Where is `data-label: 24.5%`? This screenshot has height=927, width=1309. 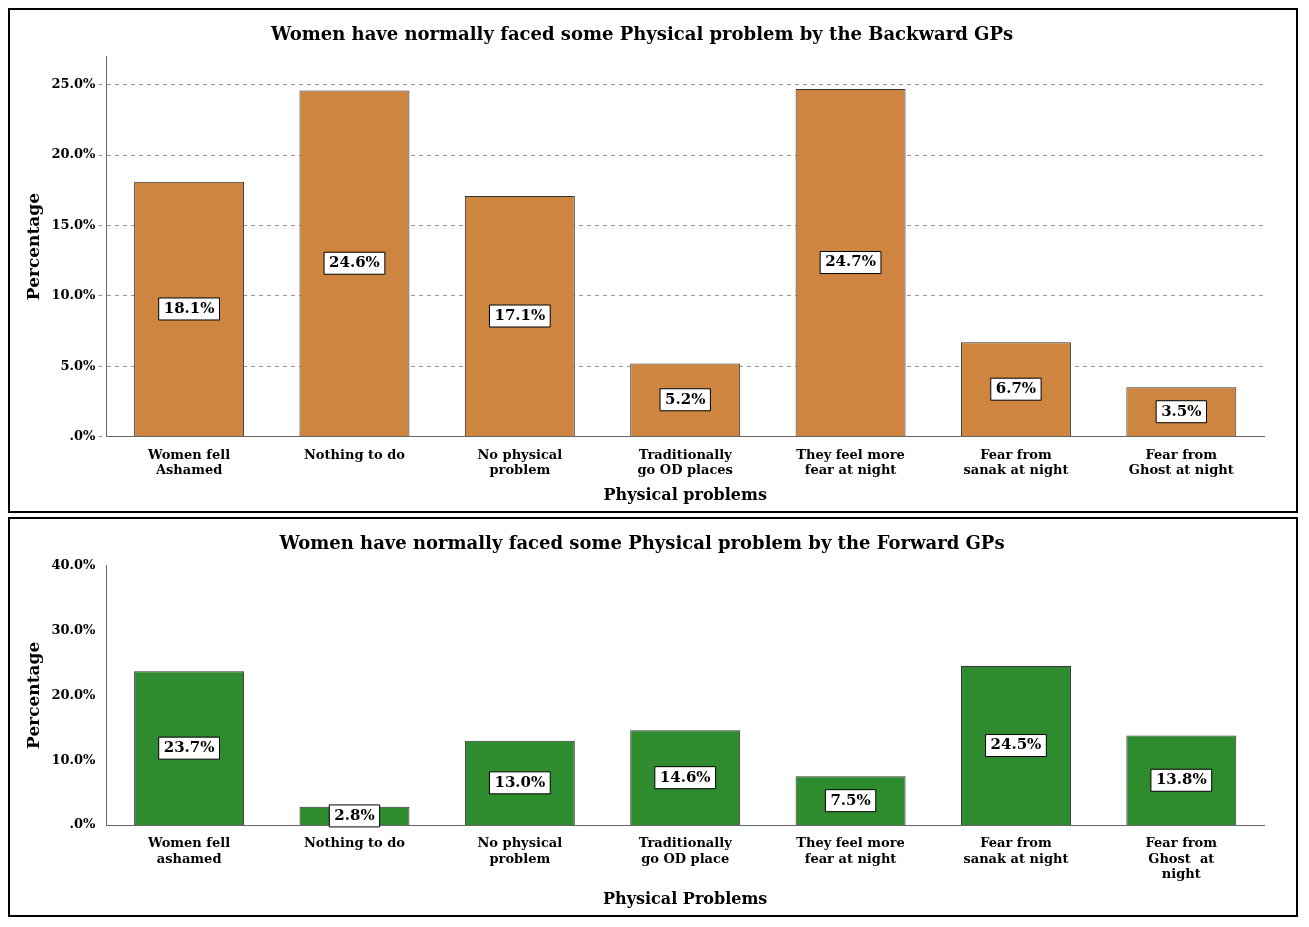 data-label: 24.5% is located at coordinates (1016, 744).